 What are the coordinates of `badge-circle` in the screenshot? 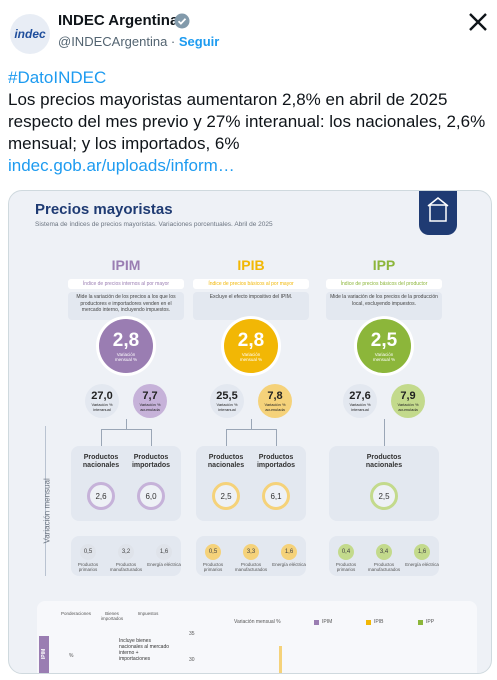 It's located at (182, 21).